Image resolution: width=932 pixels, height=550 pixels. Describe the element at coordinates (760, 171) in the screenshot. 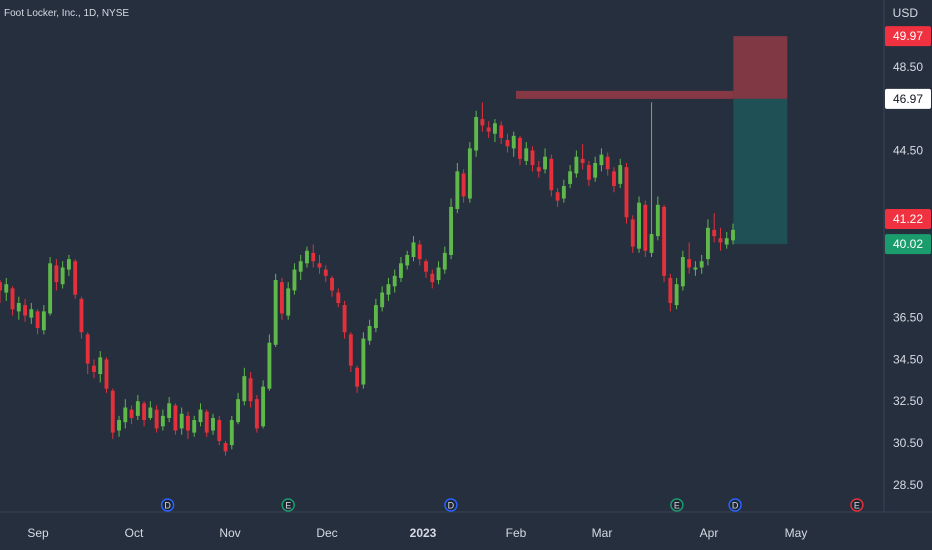

I see `target-zone-box` at that location.